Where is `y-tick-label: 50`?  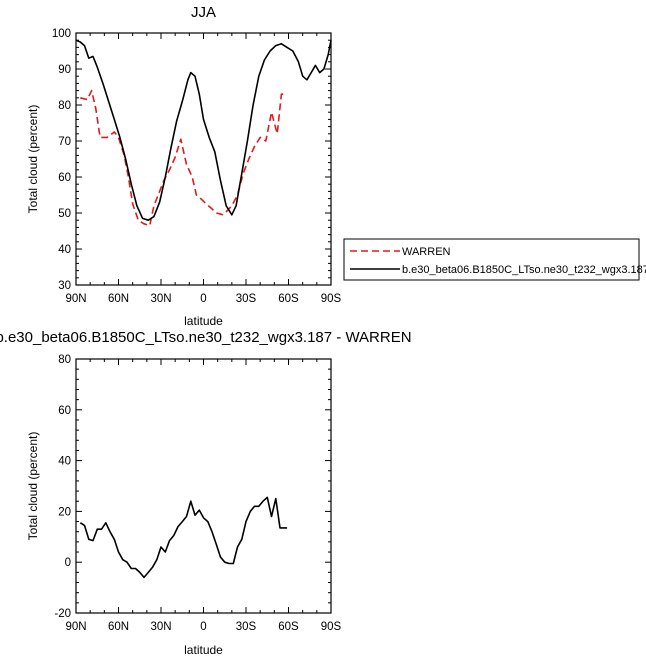
y-tick-label: 50 is located at coordinates (64, 214).